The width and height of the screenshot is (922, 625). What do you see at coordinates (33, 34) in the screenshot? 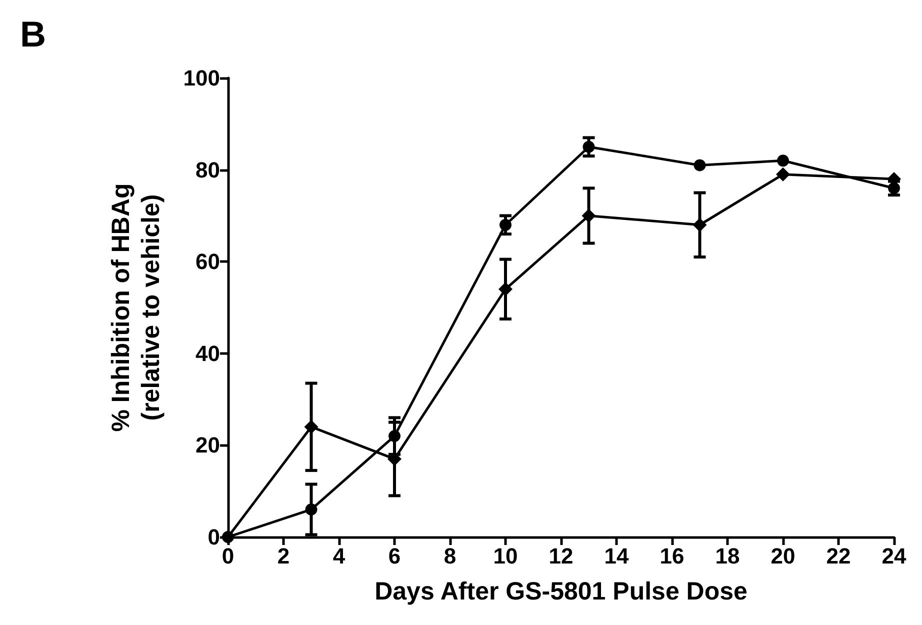
I see `text: B` at bounding box center [33, 34].